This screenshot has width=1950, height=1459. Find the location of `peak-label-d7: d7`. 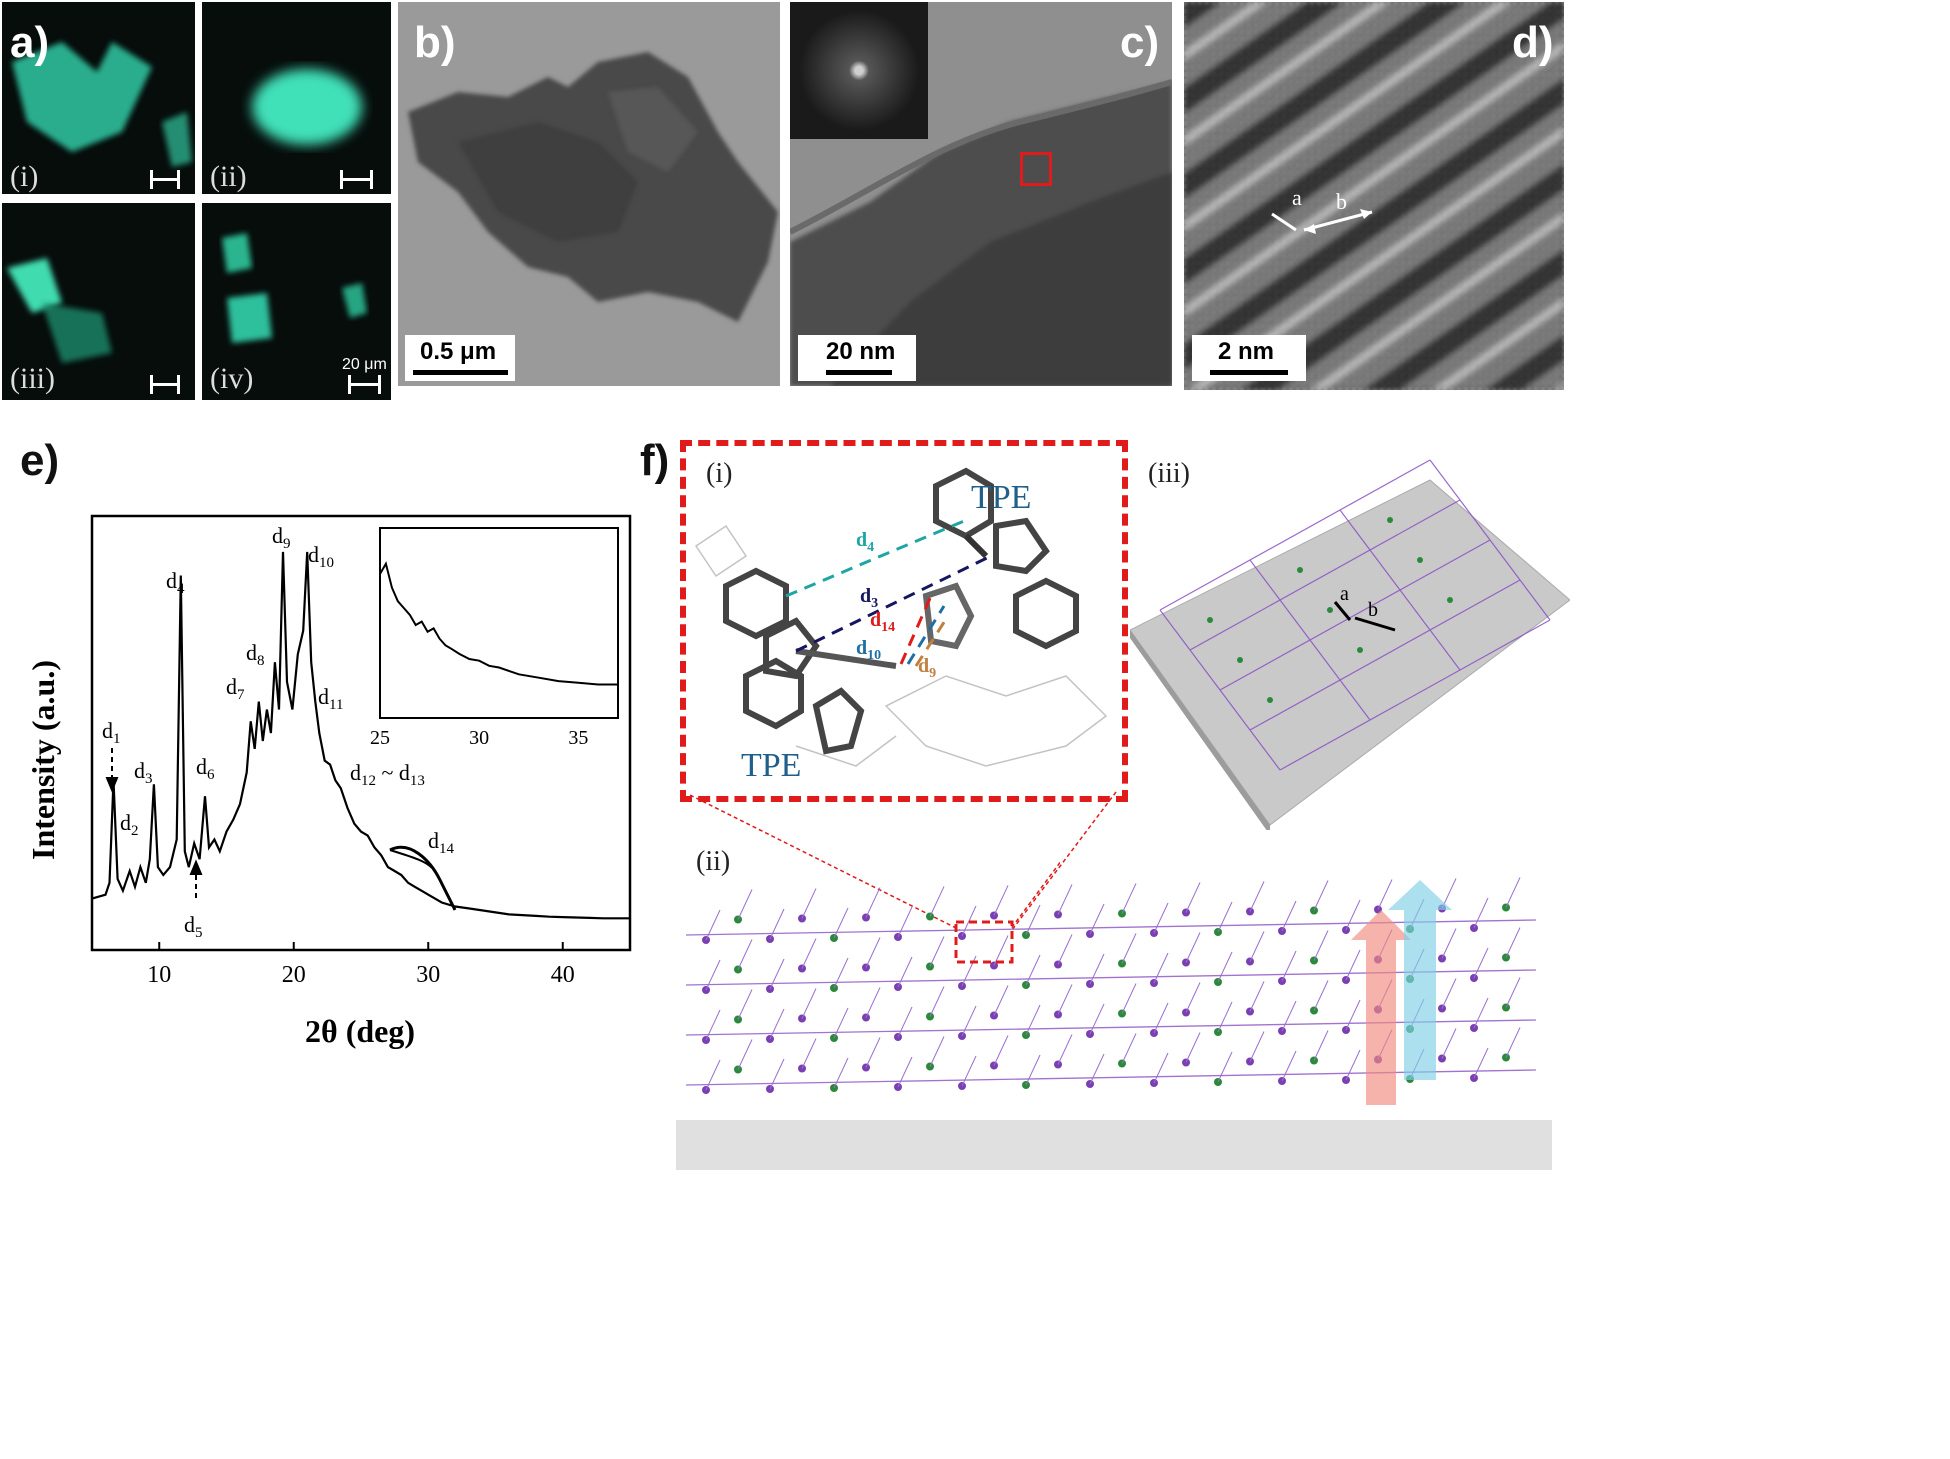

peak-label-d7: d7 is located at coordinates (235, 688).